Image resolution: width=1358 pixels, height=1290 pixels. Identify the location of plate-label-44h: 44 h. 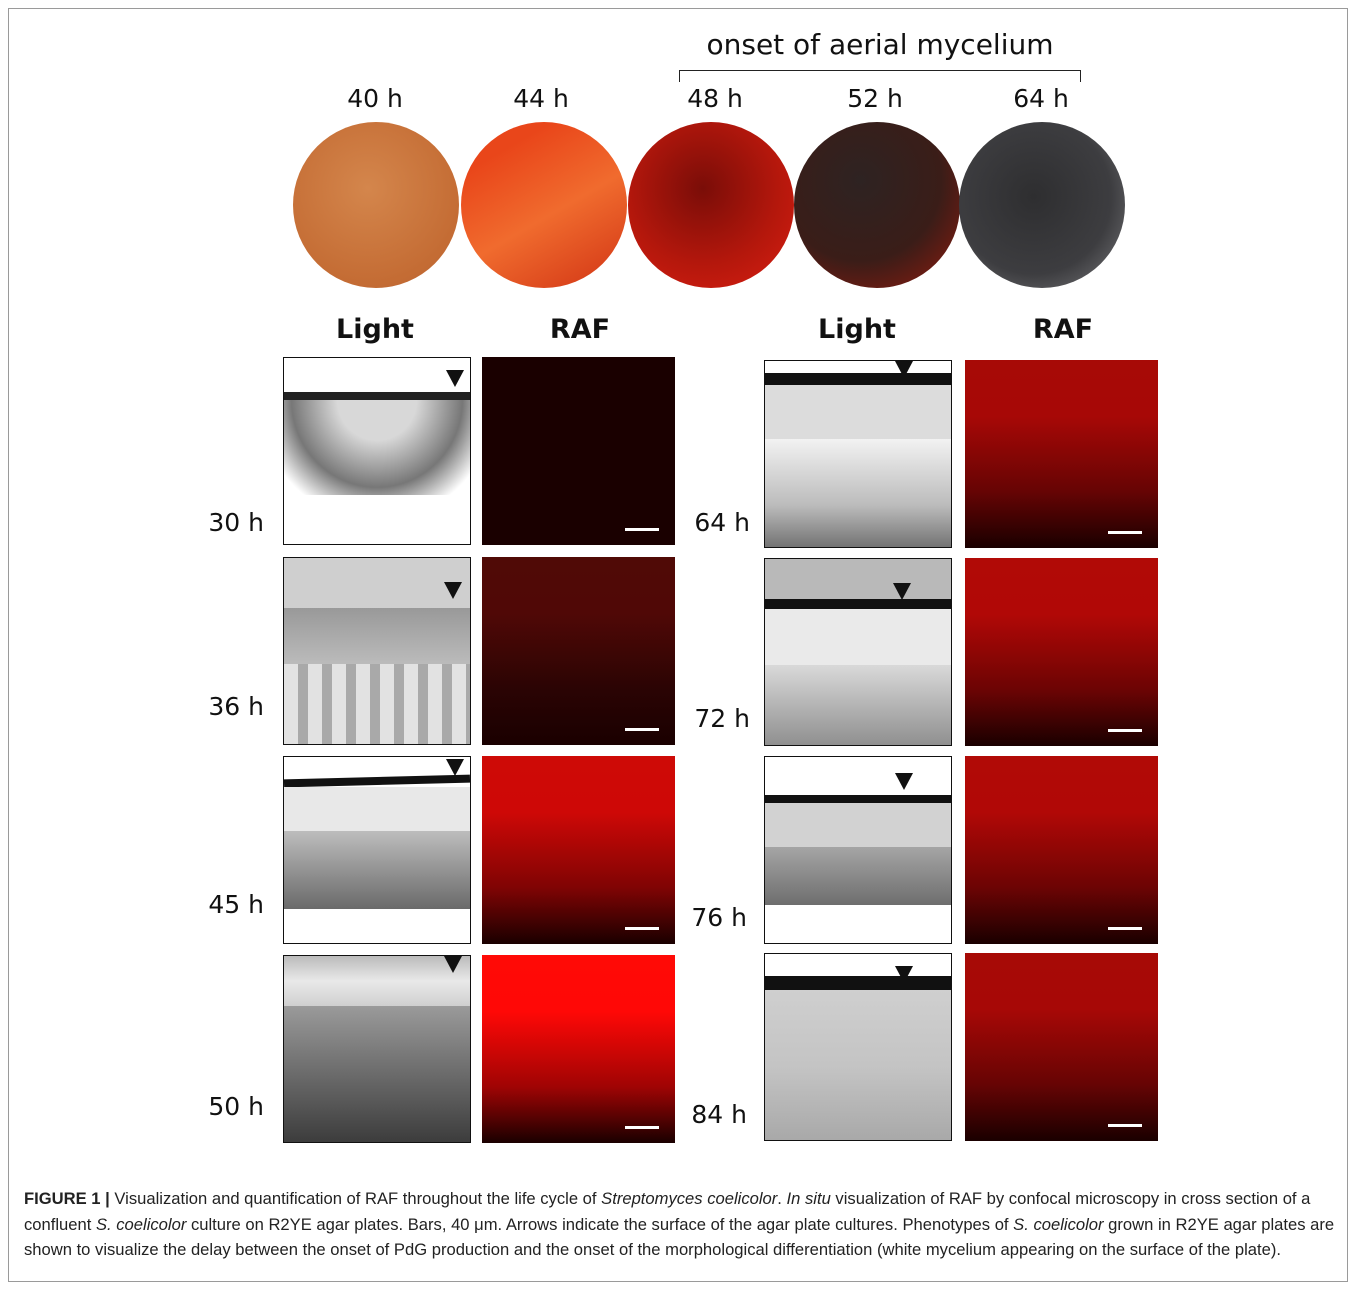
(541, 98).